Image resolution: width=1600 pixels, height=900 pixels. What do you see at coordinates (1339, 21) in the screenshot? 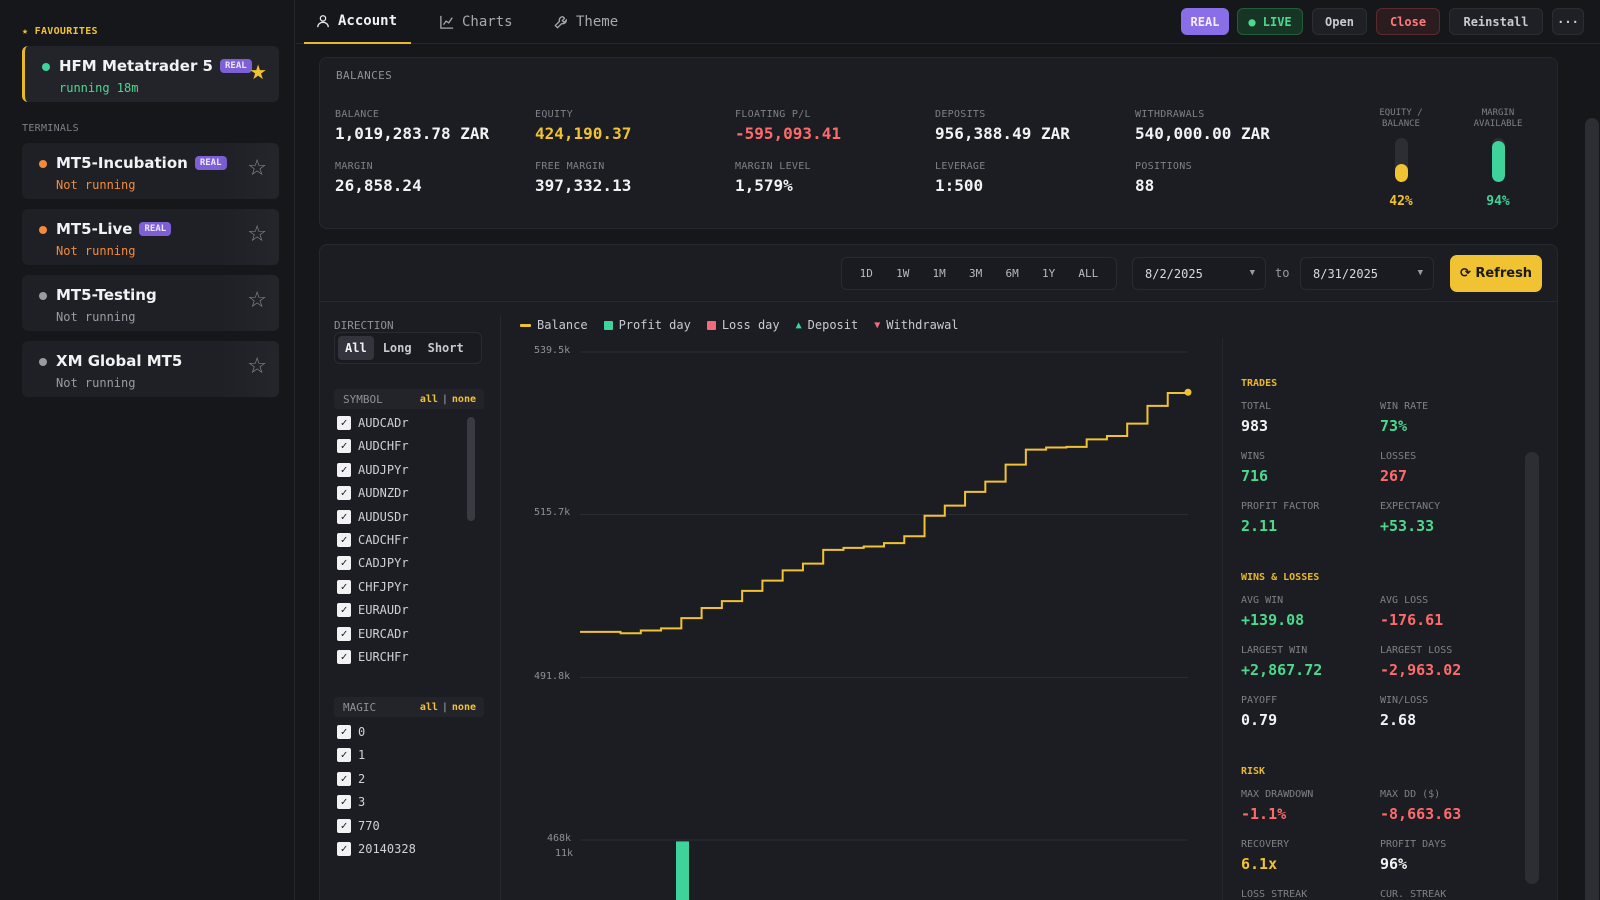
I see `open-button: Open` at bounding box center [1339, 21].